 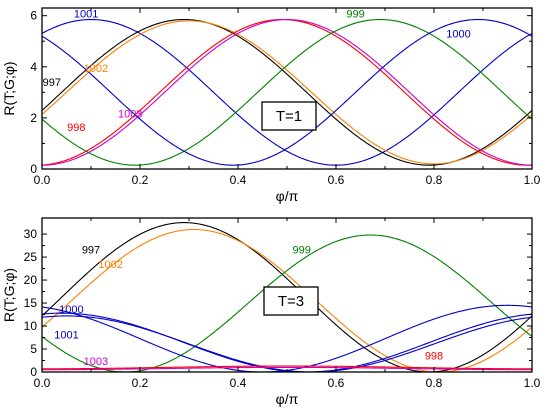 I want to click on y-tick-label: 20, so click(x=31, y=280).